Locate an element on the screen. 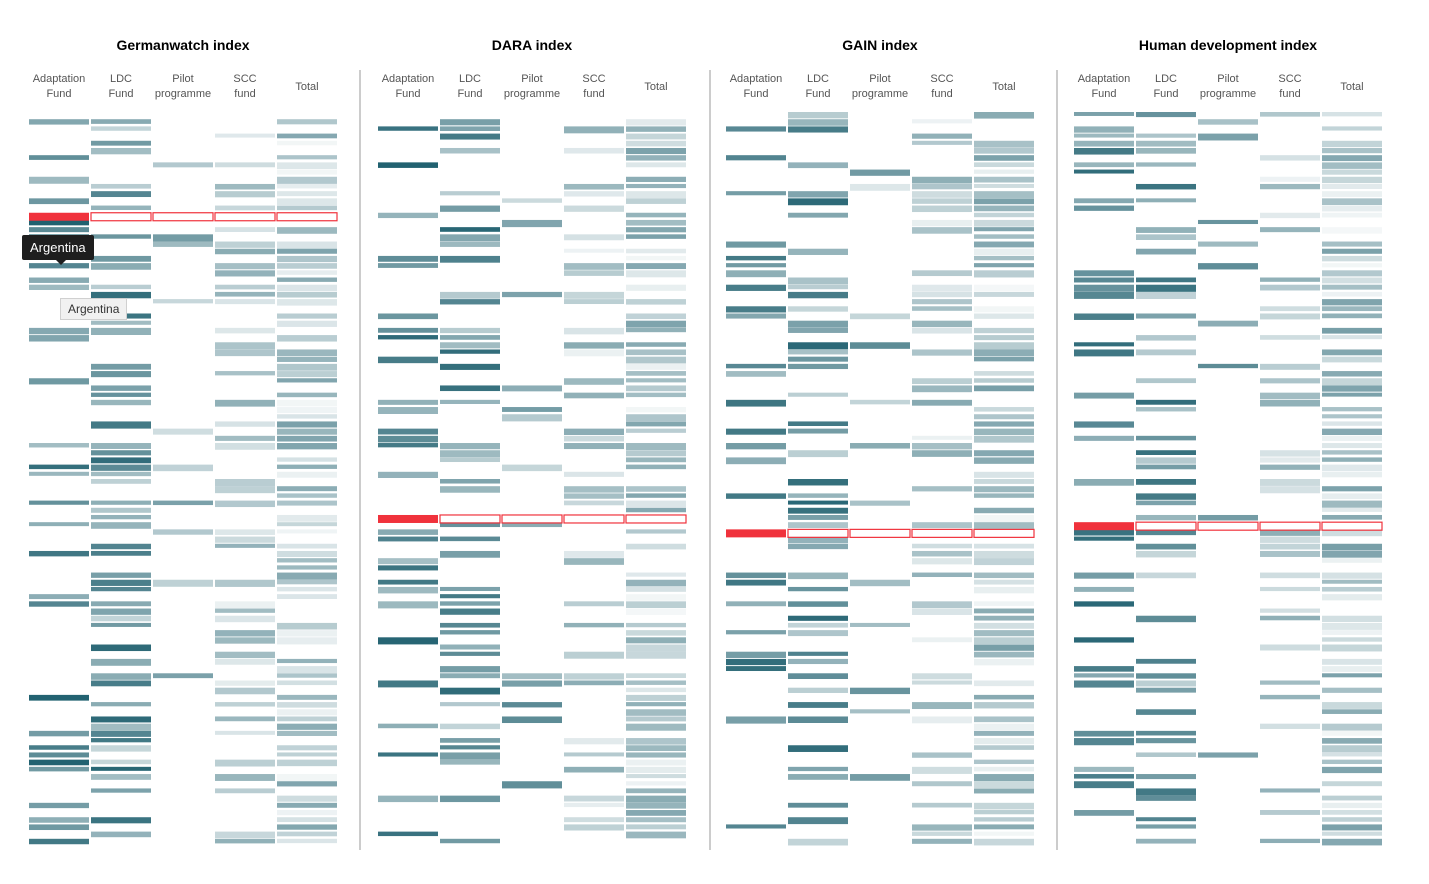 The width and height of the screenshot is (1429, 884). column-header: programme is located at coordinates (880, 94).